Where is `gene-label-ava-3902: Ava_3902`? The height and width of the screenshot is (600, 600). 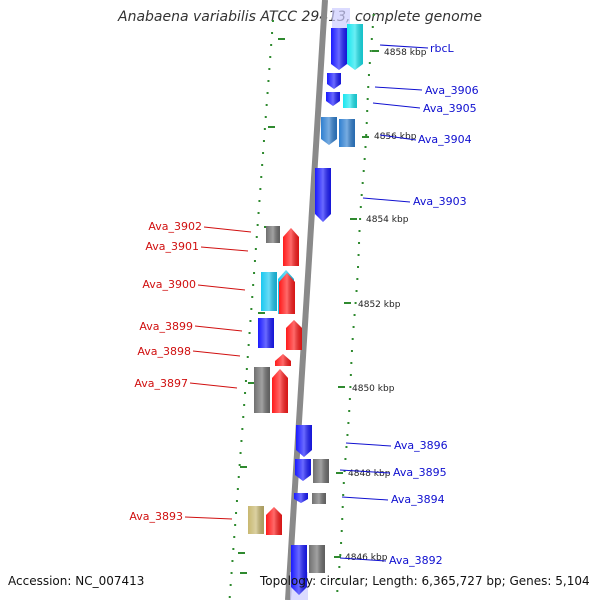 gene-label-ava-3902: Ava_3902 is located at coordinates (175, 226).